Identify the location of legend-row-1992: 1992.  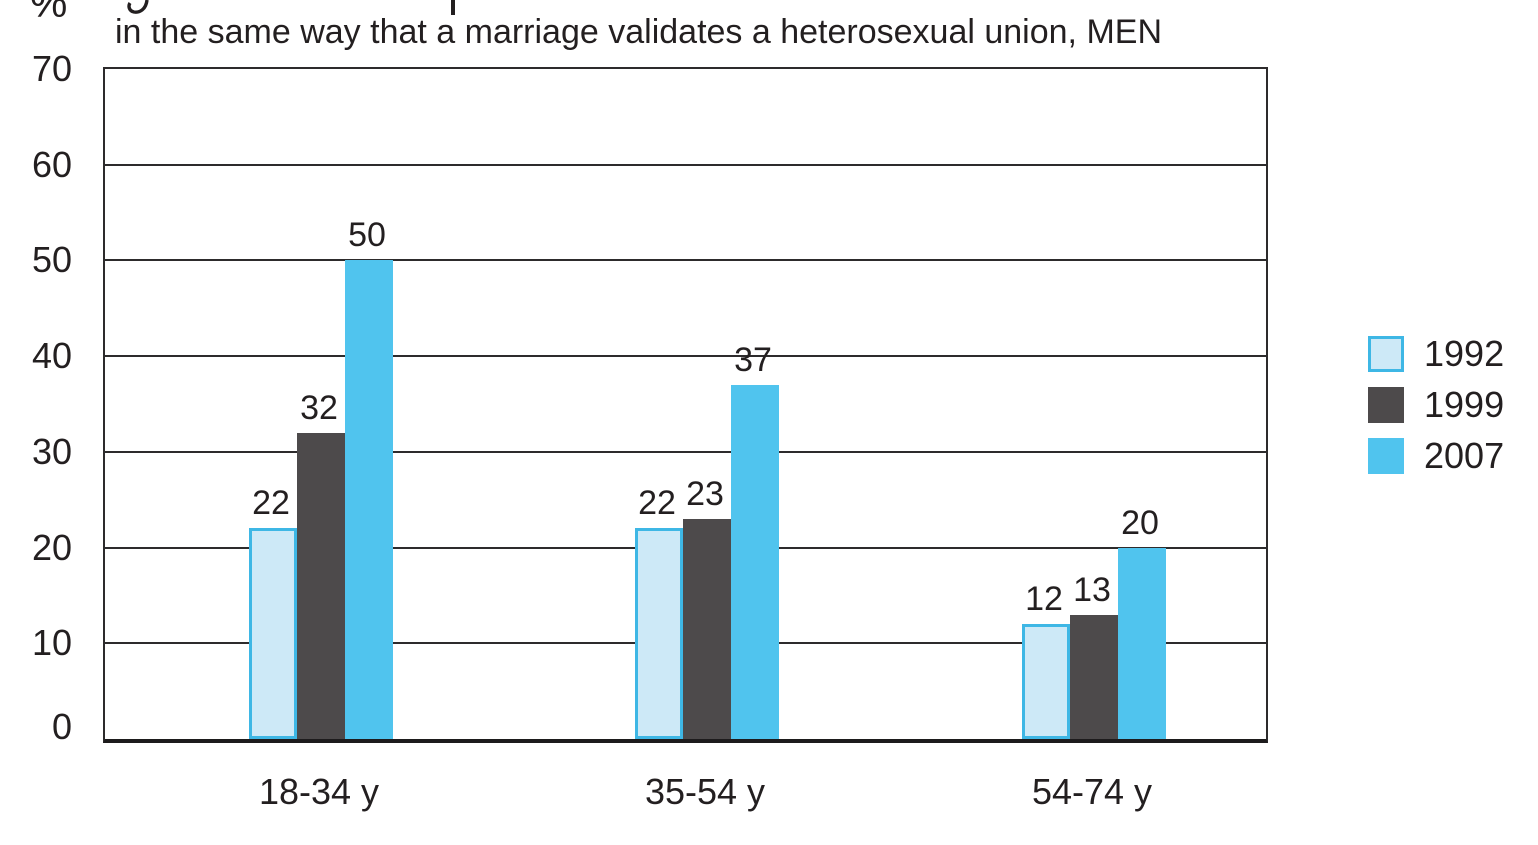
(1436, 353).